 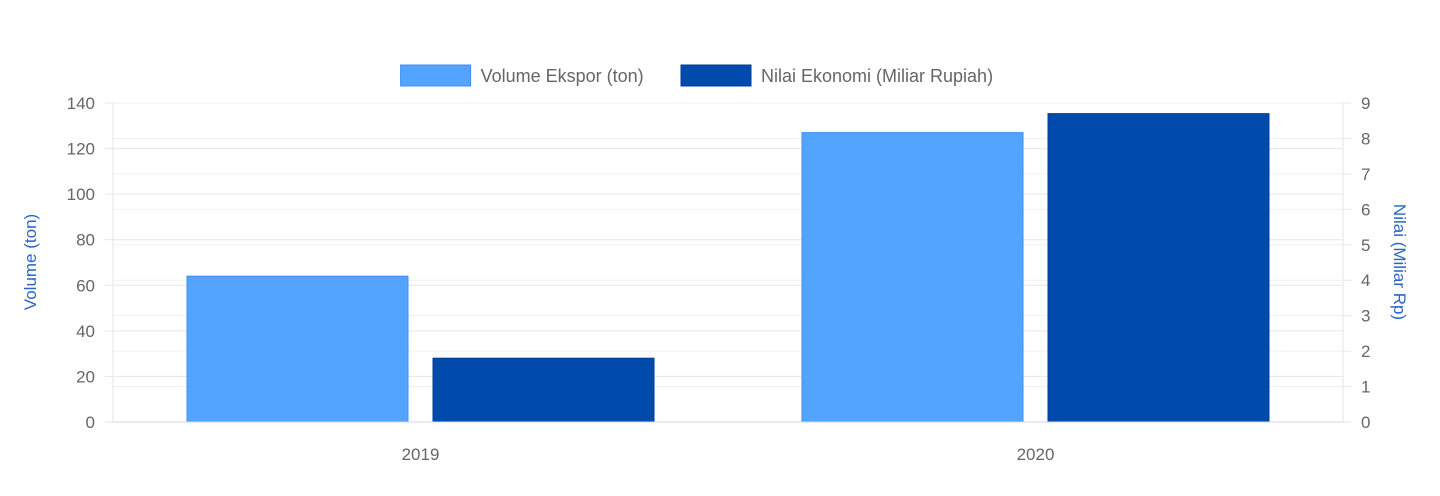 I want to click on bar-volume-2019, so click(x=297, y=349).